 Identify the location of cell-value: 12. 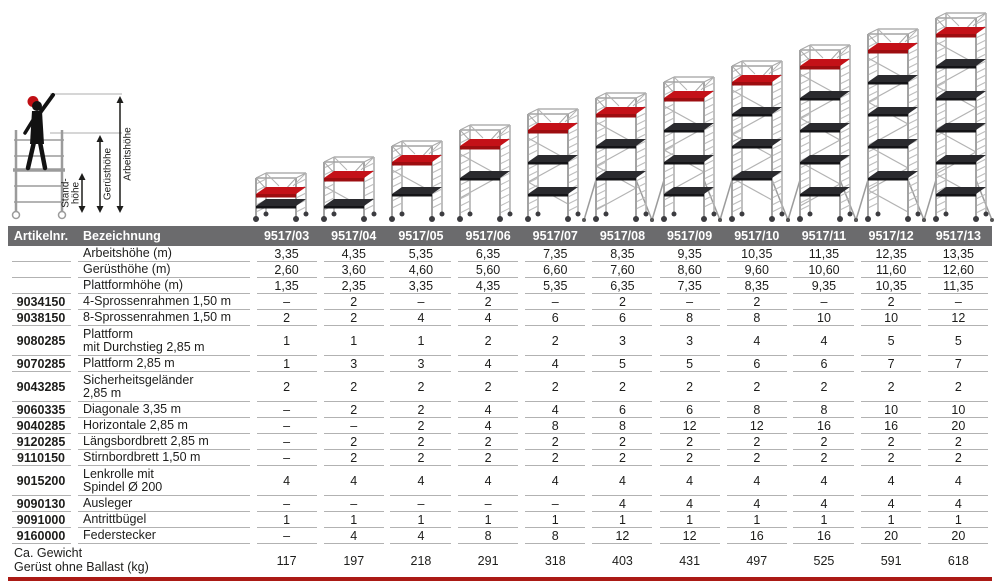
(757, 426).